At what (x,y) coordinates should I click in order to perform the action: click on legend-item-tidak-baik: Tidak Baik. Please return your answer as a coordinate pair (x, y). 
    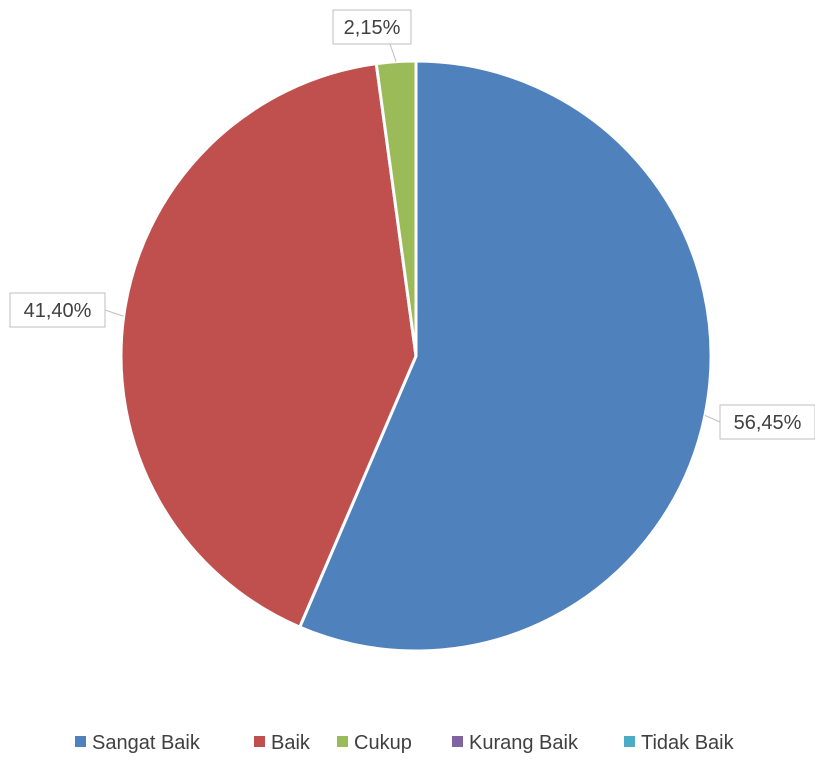
    Looking at the image, I should click on (679, 743).